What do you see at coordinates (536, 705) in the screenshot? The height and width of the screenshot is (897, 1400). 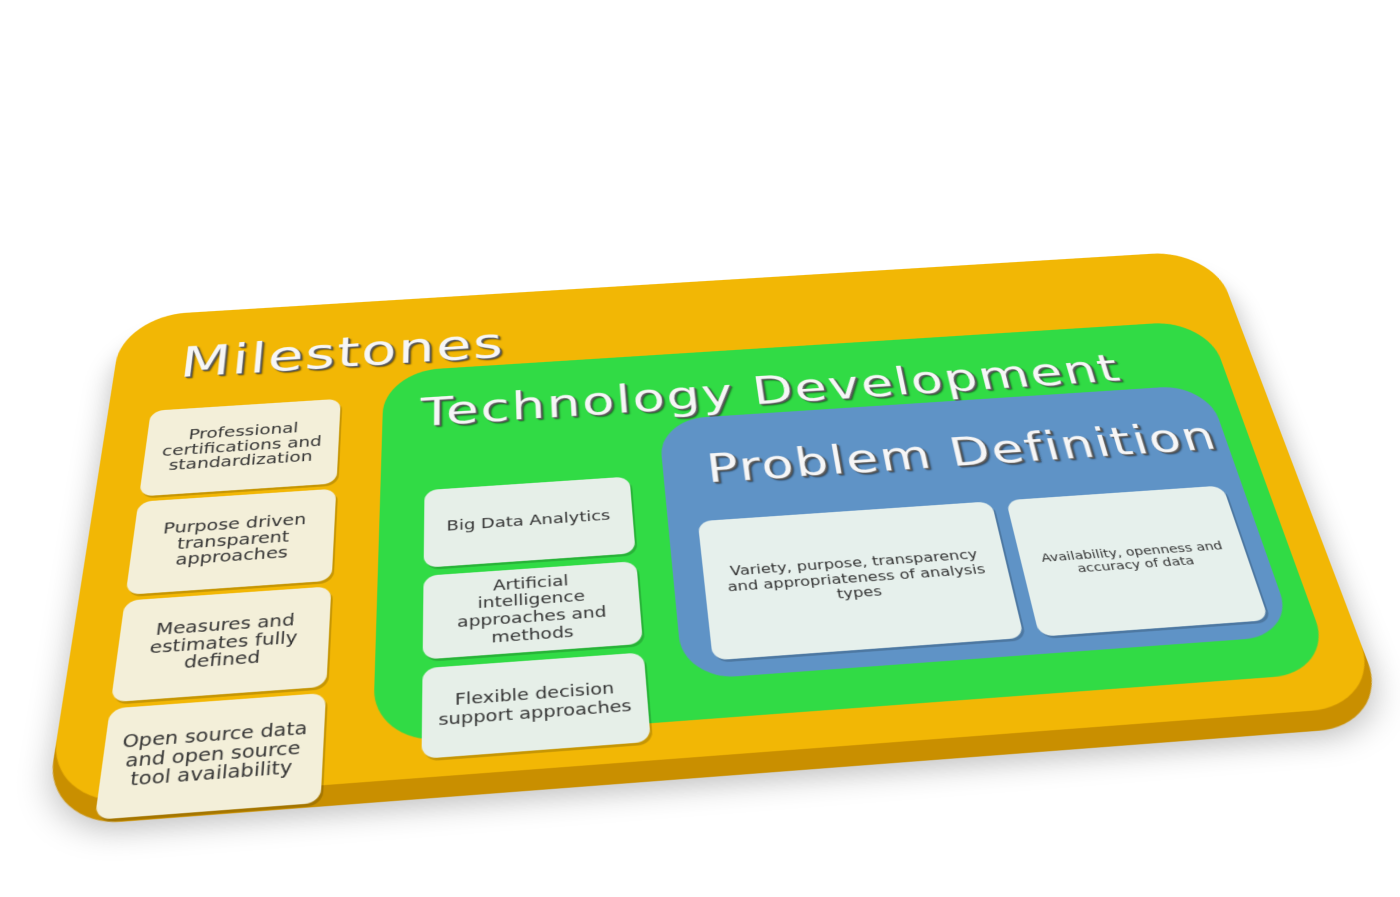 I see `technology-card: Flexible decision support approaches` at bounding box center [536, 705].